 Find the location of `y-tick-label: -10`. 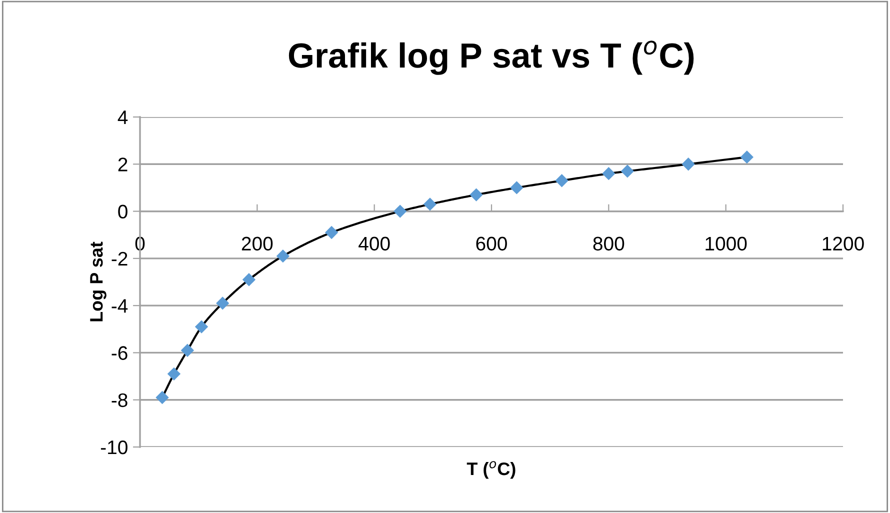

y-tick-label: -10 is located at coordinates (114, 447).